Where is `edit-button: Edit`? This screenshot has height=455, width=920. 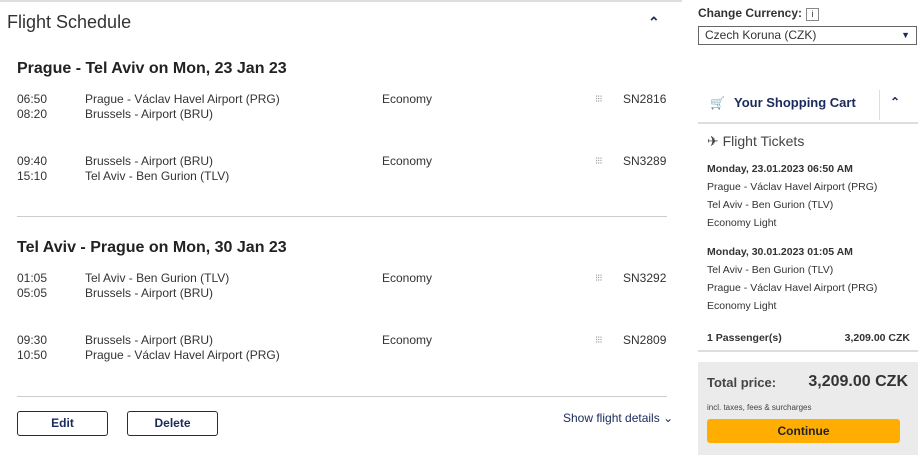 edit-button: Edit is located at coordinates (62, 423).